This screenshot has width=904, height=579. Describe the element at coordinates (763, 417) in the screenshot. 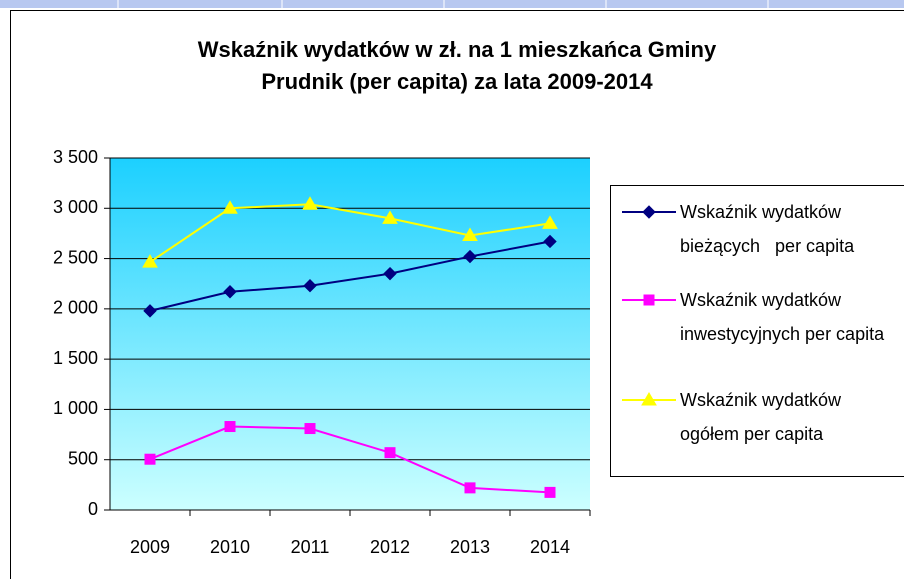

I see `legend-label: Wskaźnik wydatków ogółem per capita` at that location.